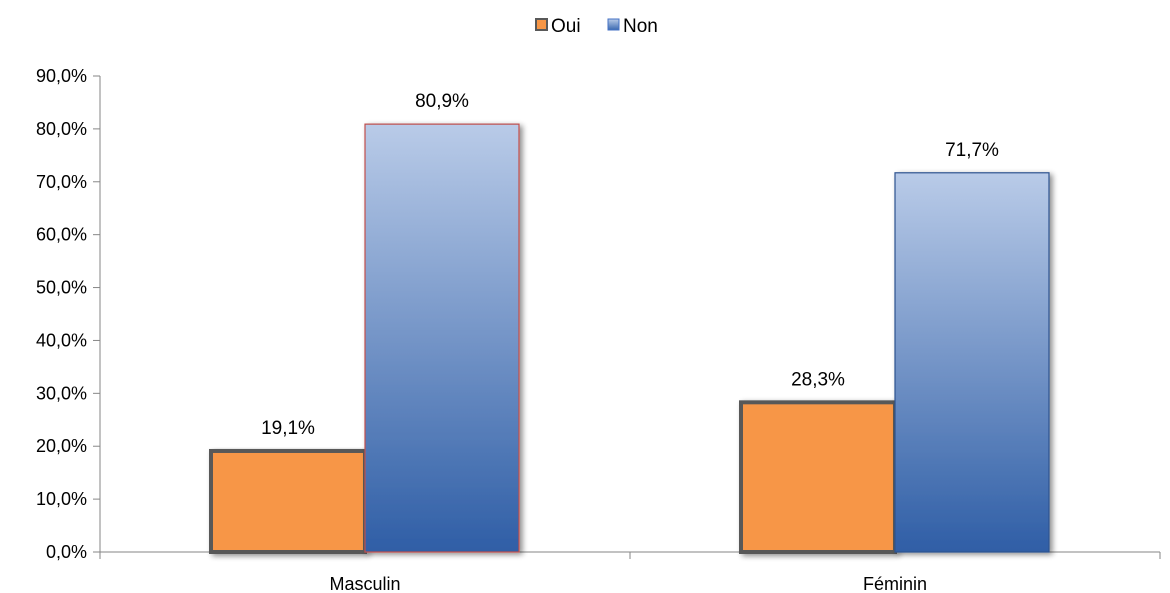 This screenshot has height=593, width=1170. Describe the element at coordinates (895, 583) in the screenshot. I see `x-category-label: Féminin` at that location.